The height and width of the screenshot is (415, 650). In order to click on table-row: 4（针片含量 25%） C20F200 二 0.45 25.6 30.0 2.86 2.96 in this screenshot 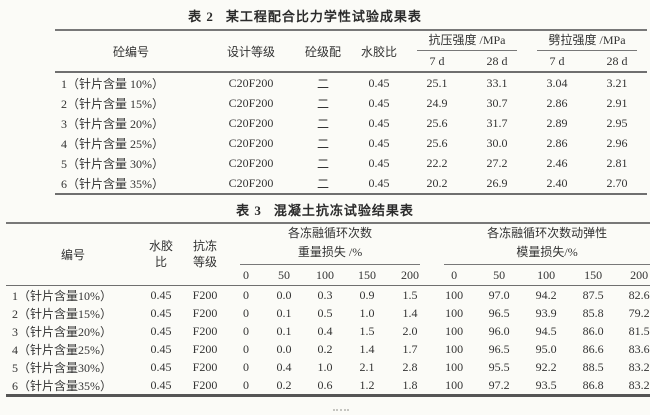, I will do `click(351, 143)`.